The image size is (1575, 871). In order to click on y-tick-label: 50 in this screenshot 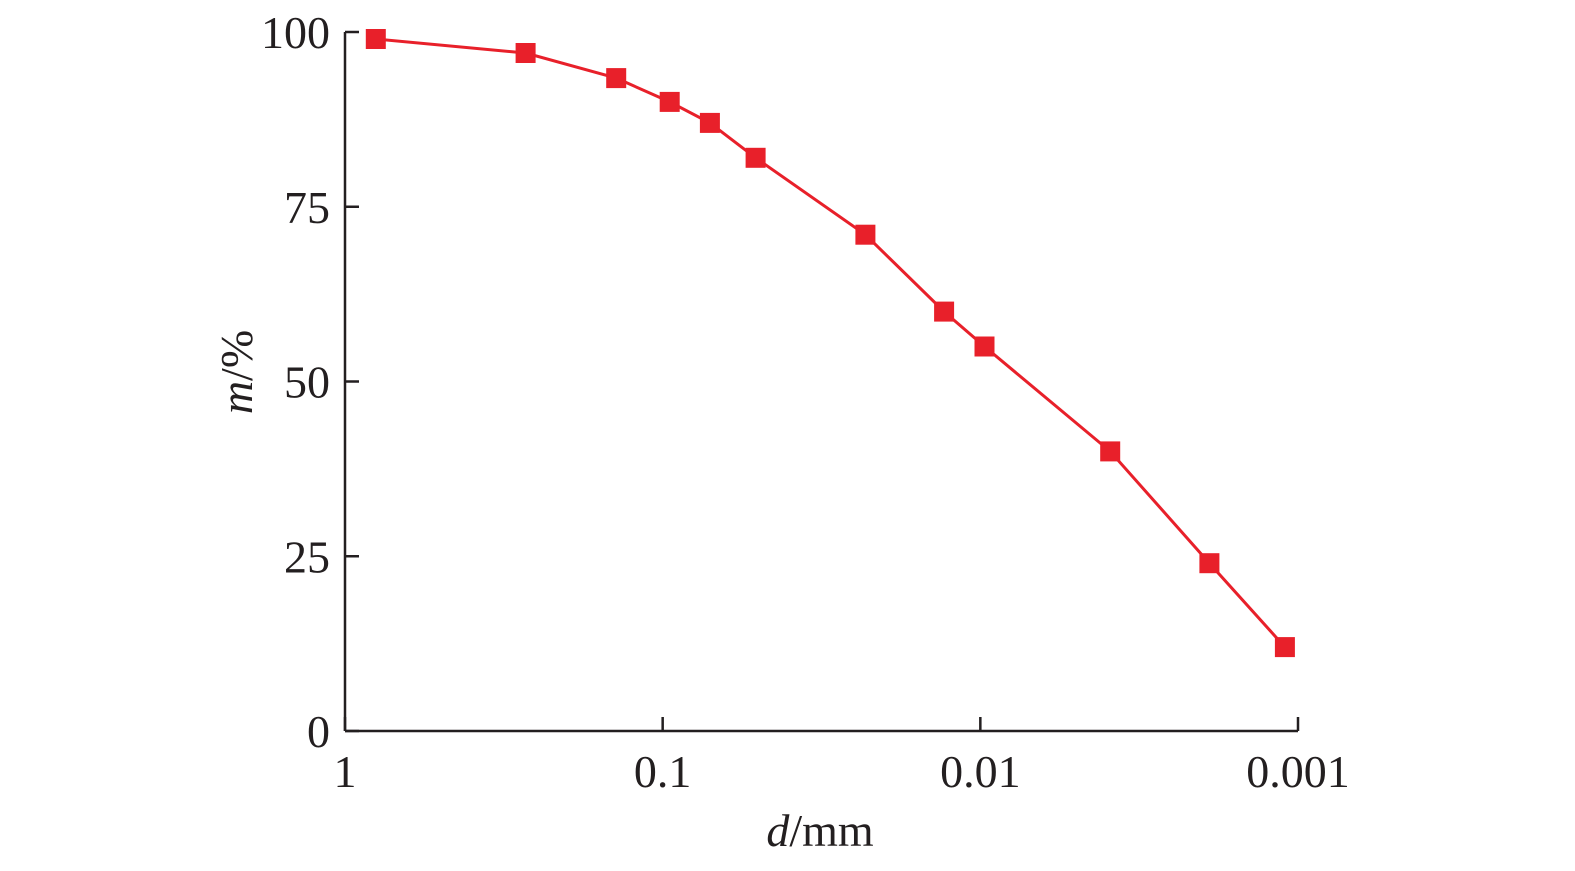, I will do `click(307, 382)`.